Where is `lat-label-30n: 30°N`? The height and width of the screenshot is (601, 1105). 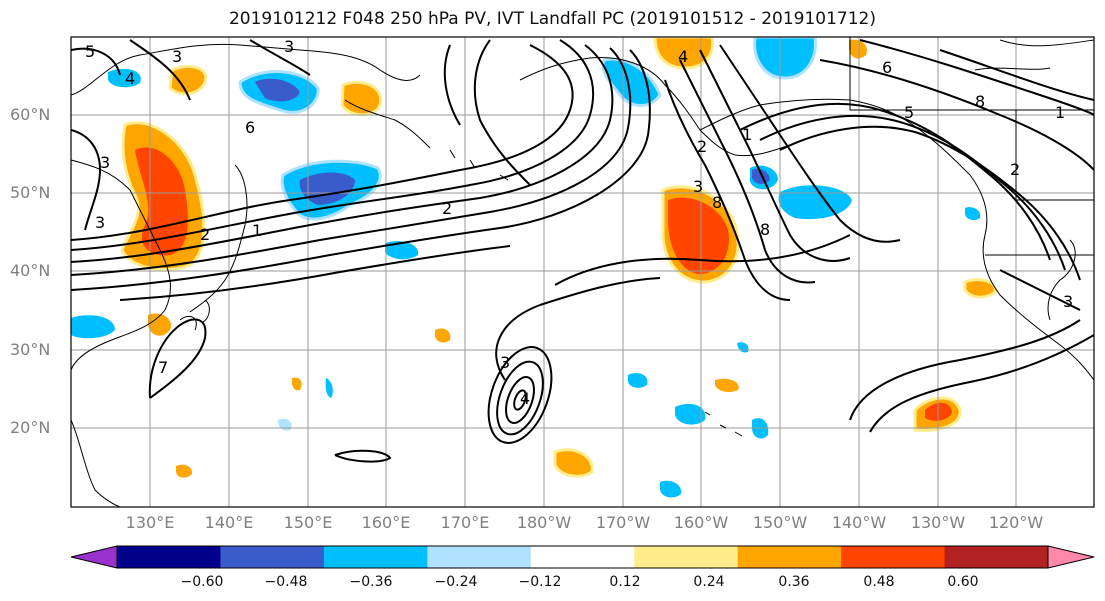 lat-label-30n: 30°N is located at coordinates (30, 349).